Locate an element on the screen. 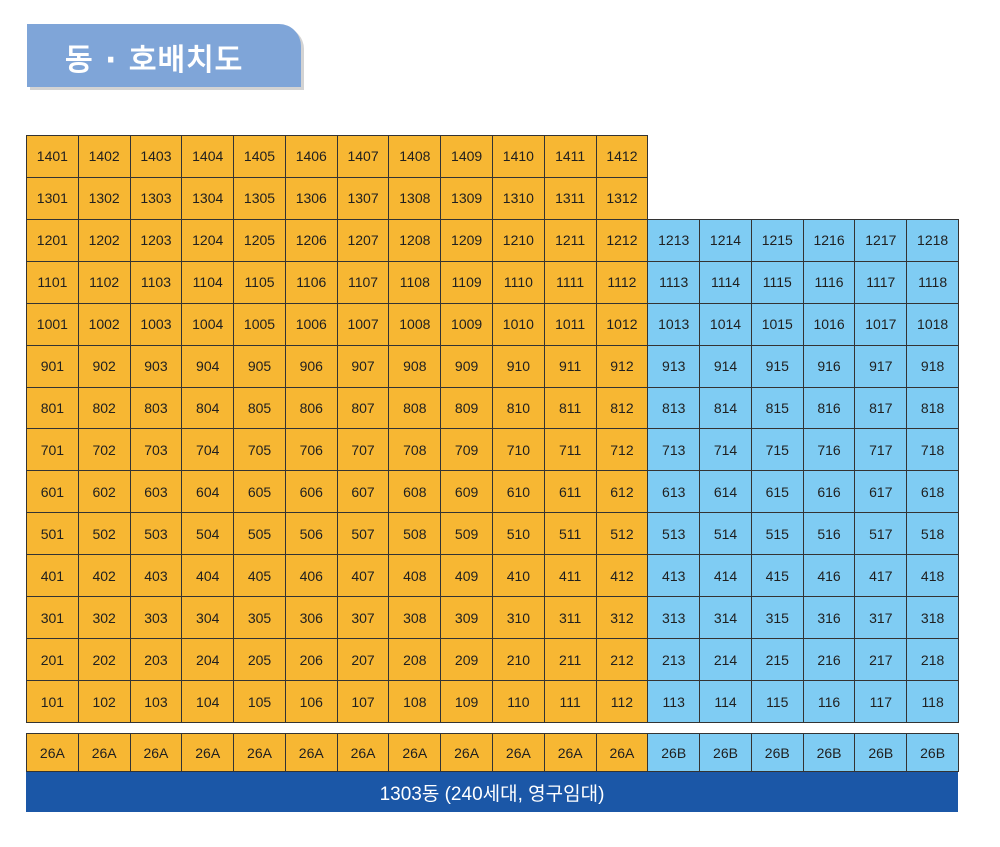 The height and width of the screenshot is (847, 1000). unit-cell: 904 is located at coordinates (208, 366).